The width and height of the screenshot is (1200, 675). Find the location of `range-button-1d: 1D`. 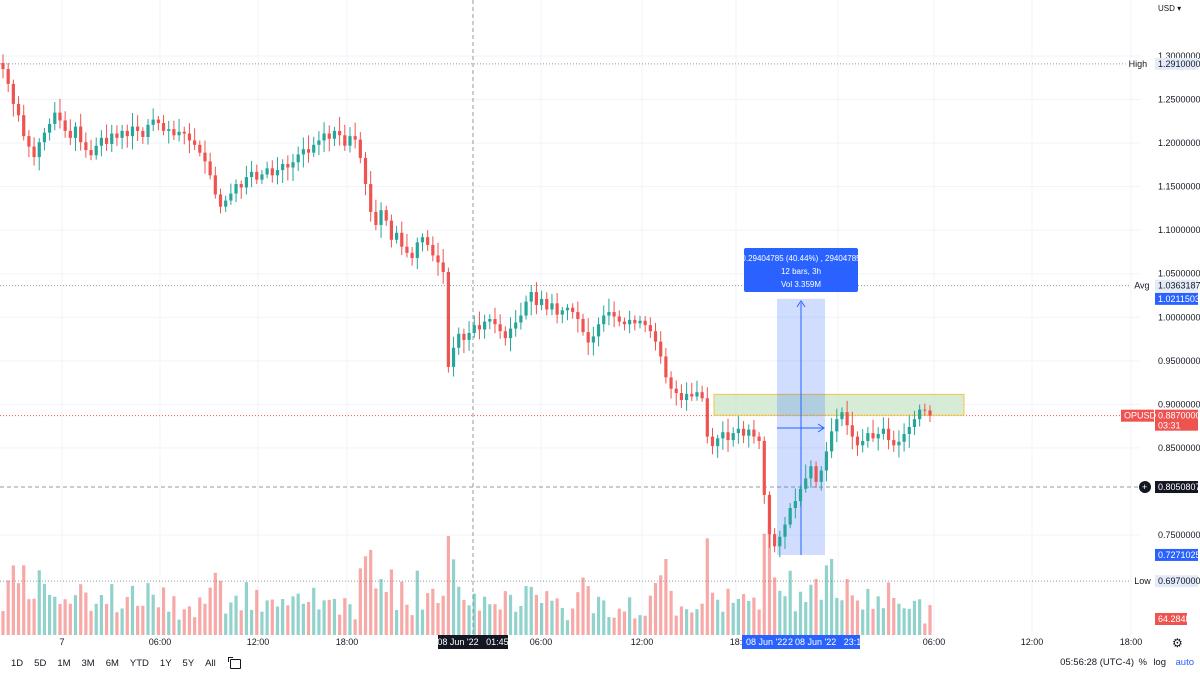

range-button-1d: 1D is located at coordinates (17, 663).